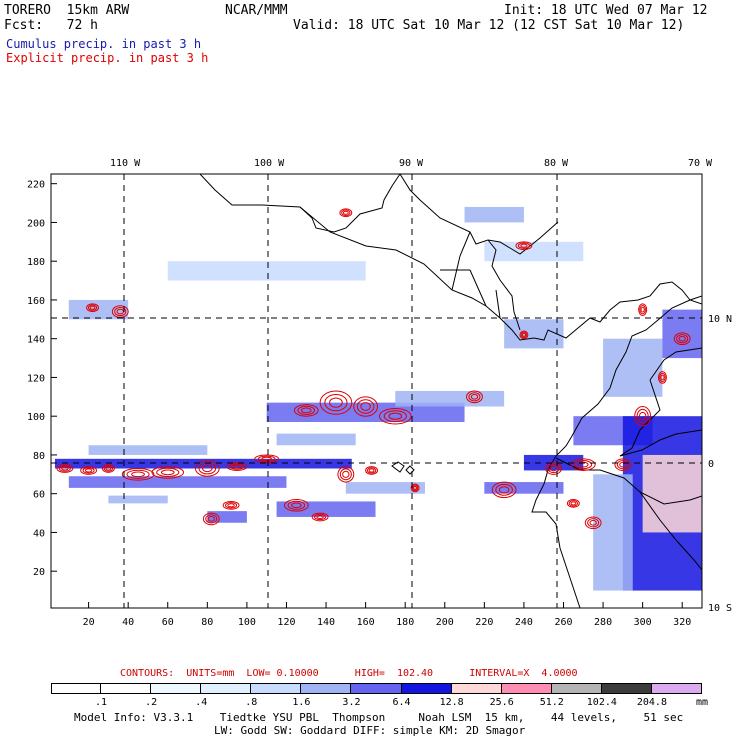  What do you see at coordinates (36, 340) in the screenshot?
I see `y-tick-label: 140` at bounding box center [36, 340].